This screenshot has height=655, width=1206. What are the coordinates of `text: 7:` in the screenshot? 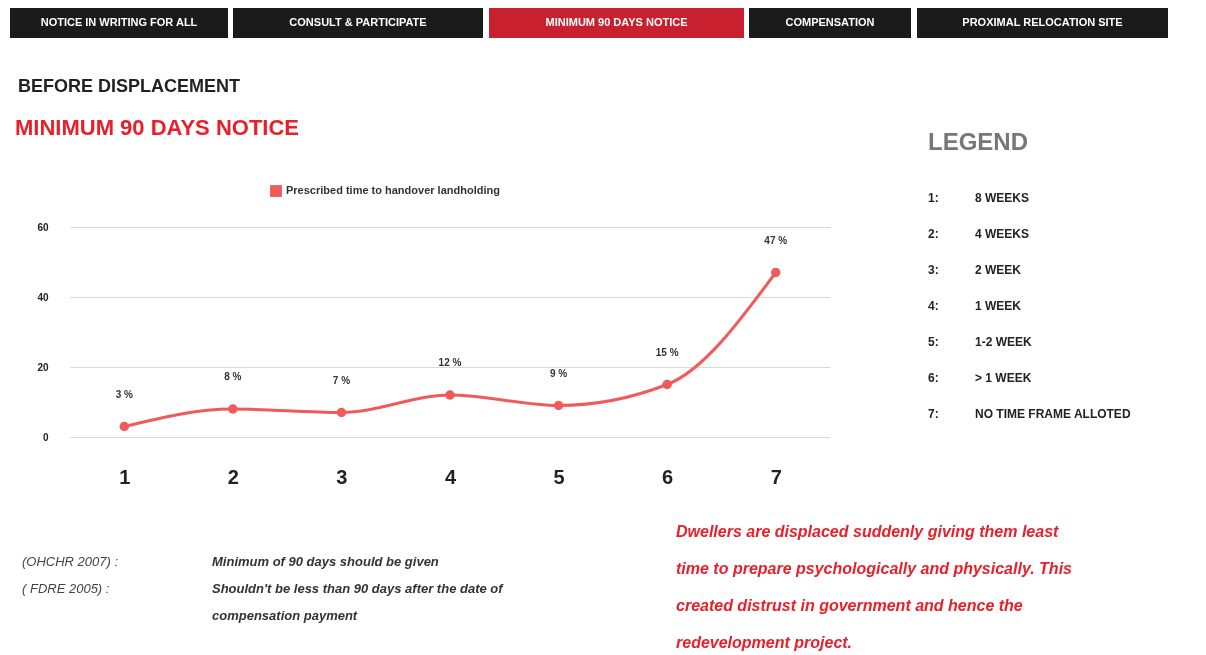 It's located at (933, 414).